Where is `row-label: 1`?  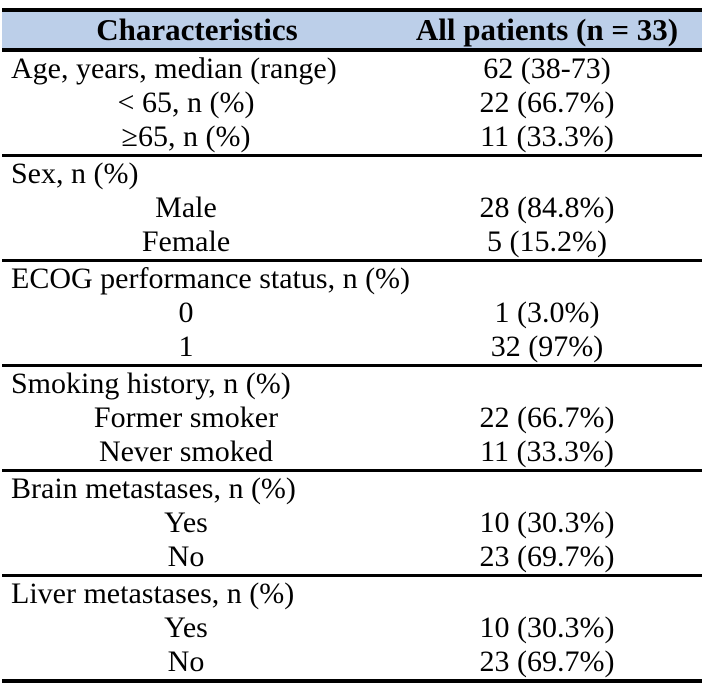 row-label: 1 is located at coordinates (197, 348).